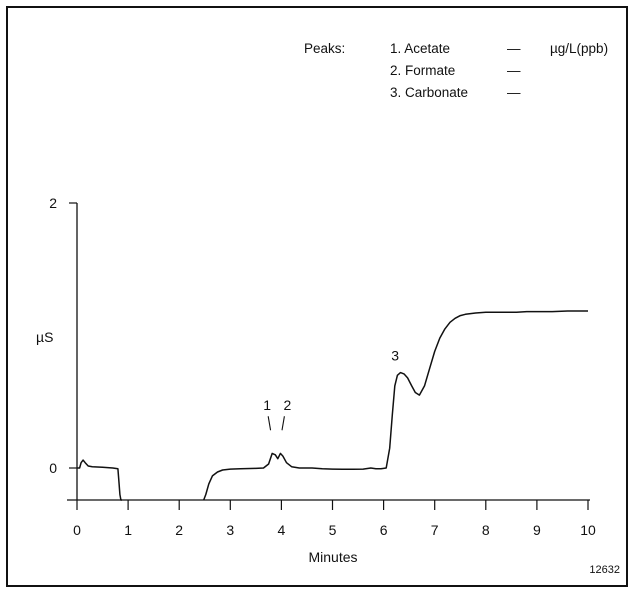 Image resolution: width=636 pixels, height=593 pixels. I want to click on legend-unit: µg/L(ppb), so click(579, 48).